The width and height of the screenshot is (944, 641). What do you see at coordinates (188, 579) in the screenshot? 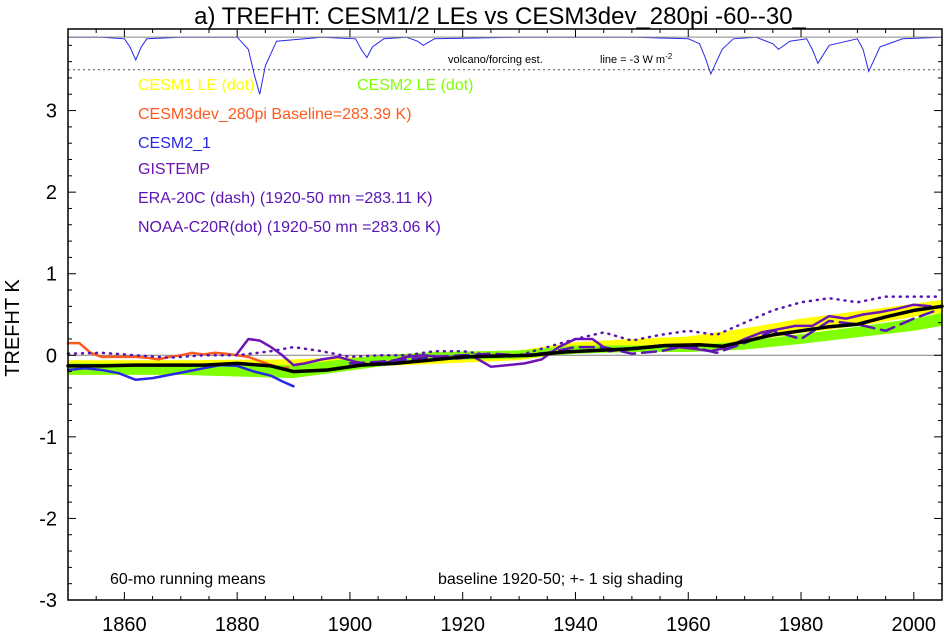
I see `running-means-note: 60-mo running means` at bounding box center [188, 579].